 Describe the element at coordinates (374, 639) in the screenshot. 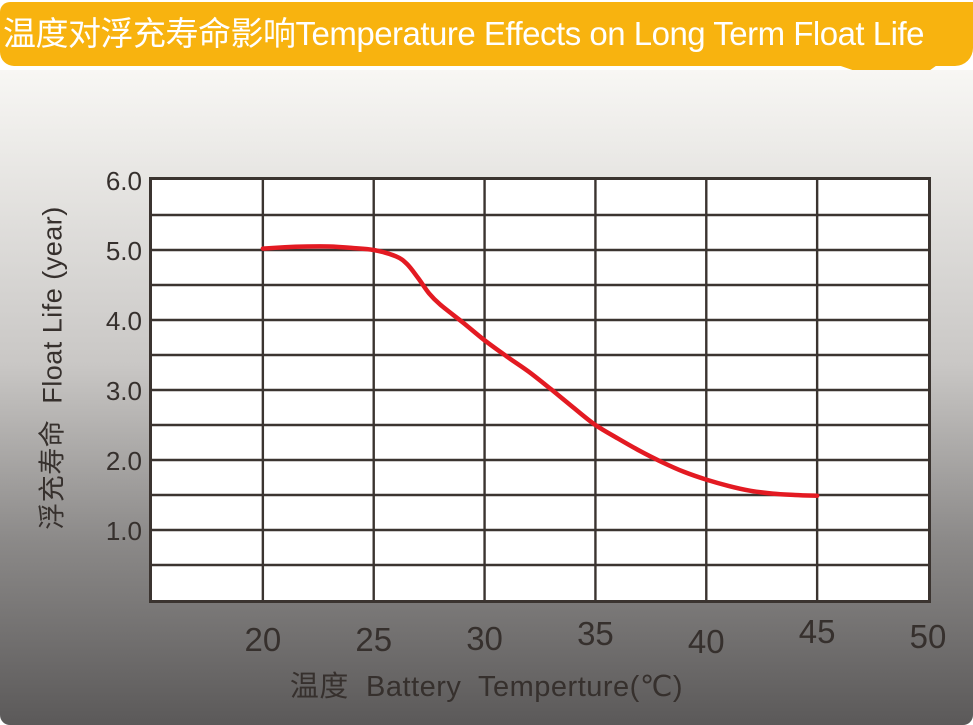

I see `x-tick-label: 25` at that location.